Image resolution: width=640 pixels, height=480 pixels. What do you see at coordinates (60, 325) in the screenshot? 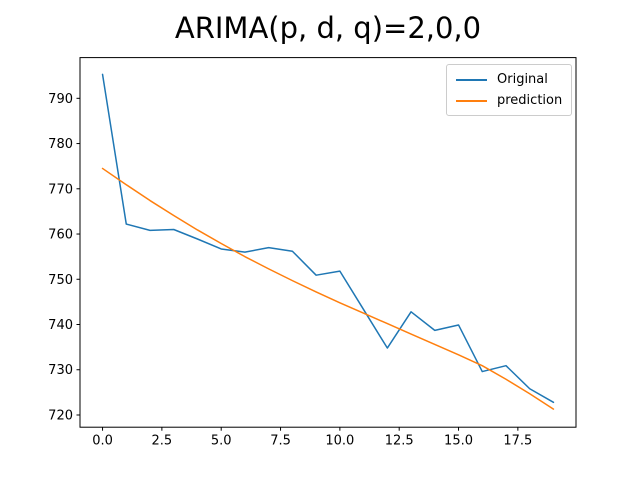
I see `y-tick-label: 740` at bounding box center [60, 325].